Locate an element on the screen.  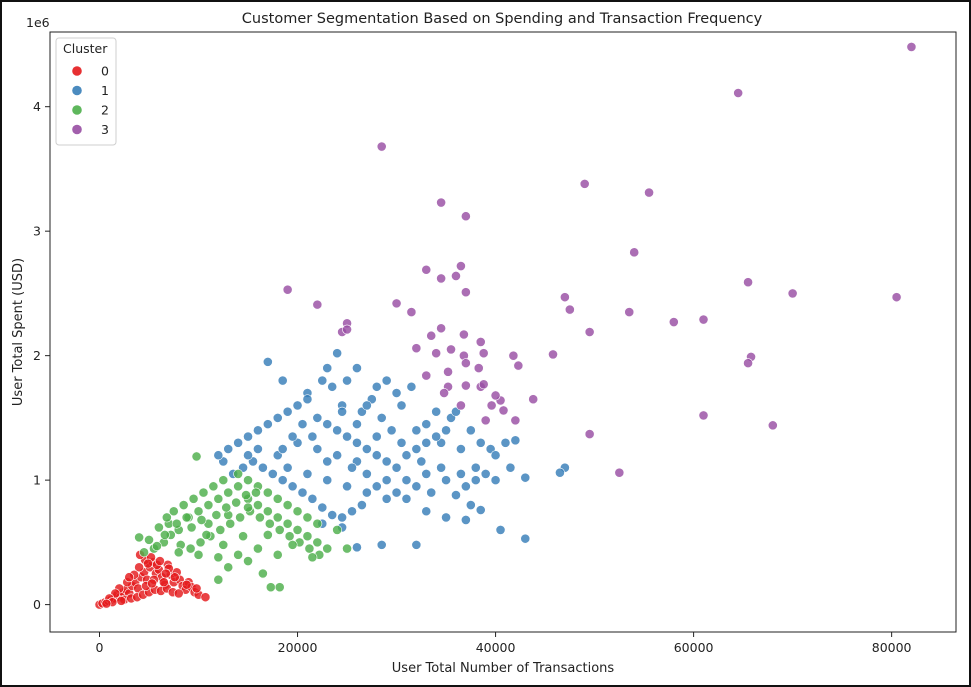
legend-label-2: 2 is located at coordinates (105, 110).